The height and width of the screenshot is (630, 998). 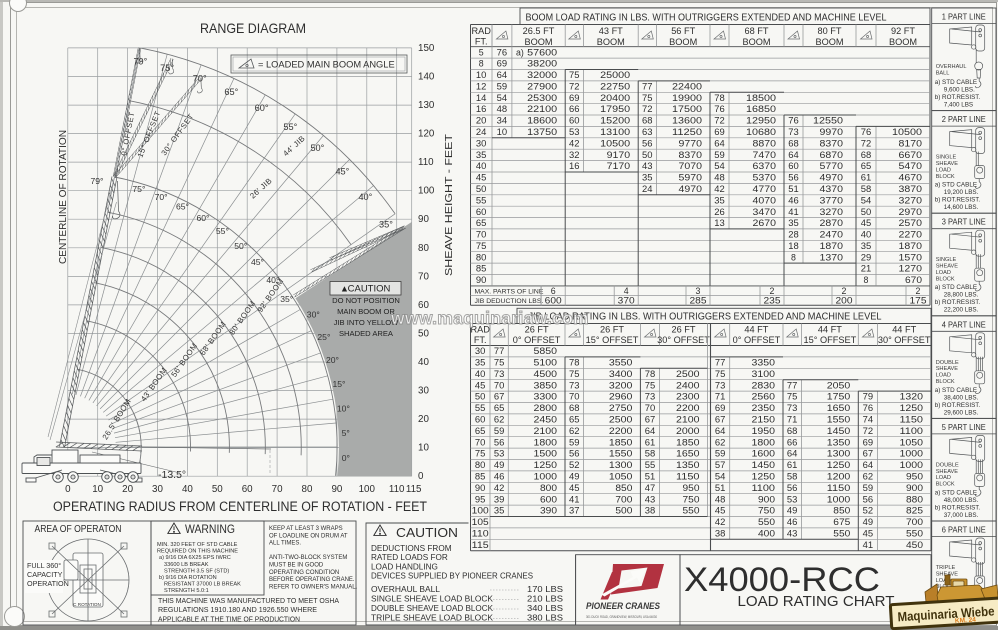 What do you see at coordinates (197, 552) in the screenshot?
I see `svg-text: REQUIRED ON THIS MACHINE` at bounding box center [197, 552].